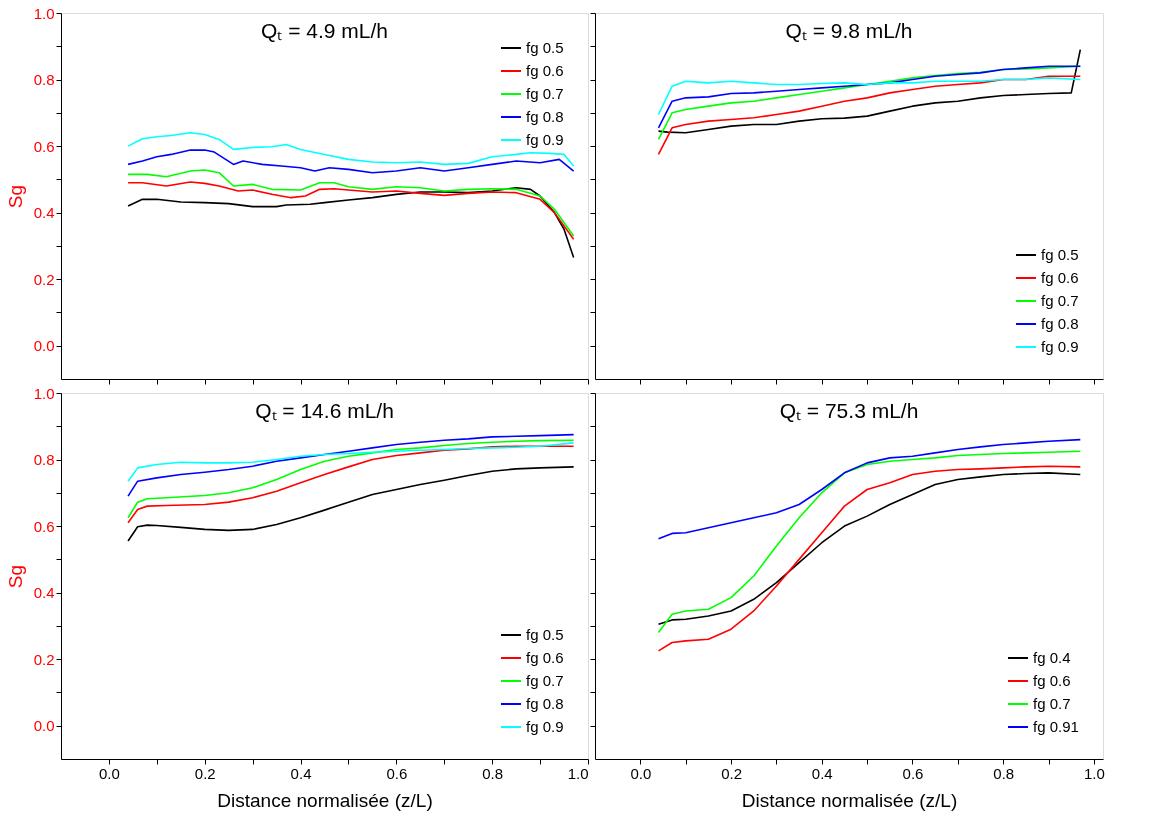  Describe the element at coordinates (1056, 726) in the screenshot. I see `legend-label: fg 0.91` at that location.